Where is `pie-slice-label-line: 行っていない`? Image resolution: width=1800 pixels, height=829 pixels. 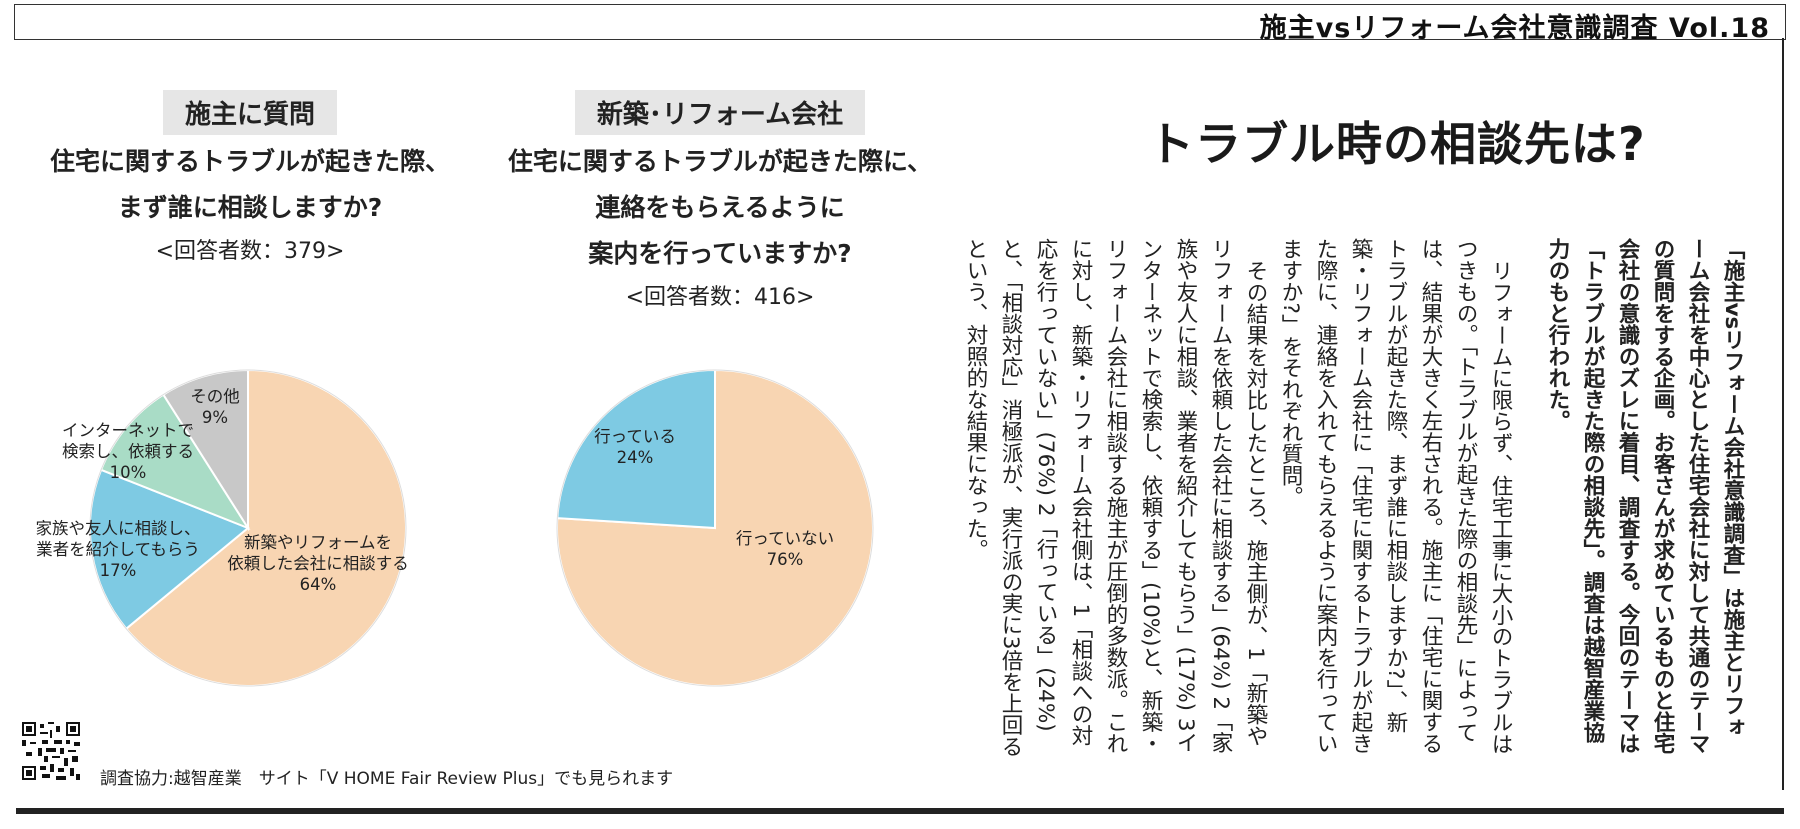 pie-slice-label-line: 行っていない is located at coordinates (785, 538).